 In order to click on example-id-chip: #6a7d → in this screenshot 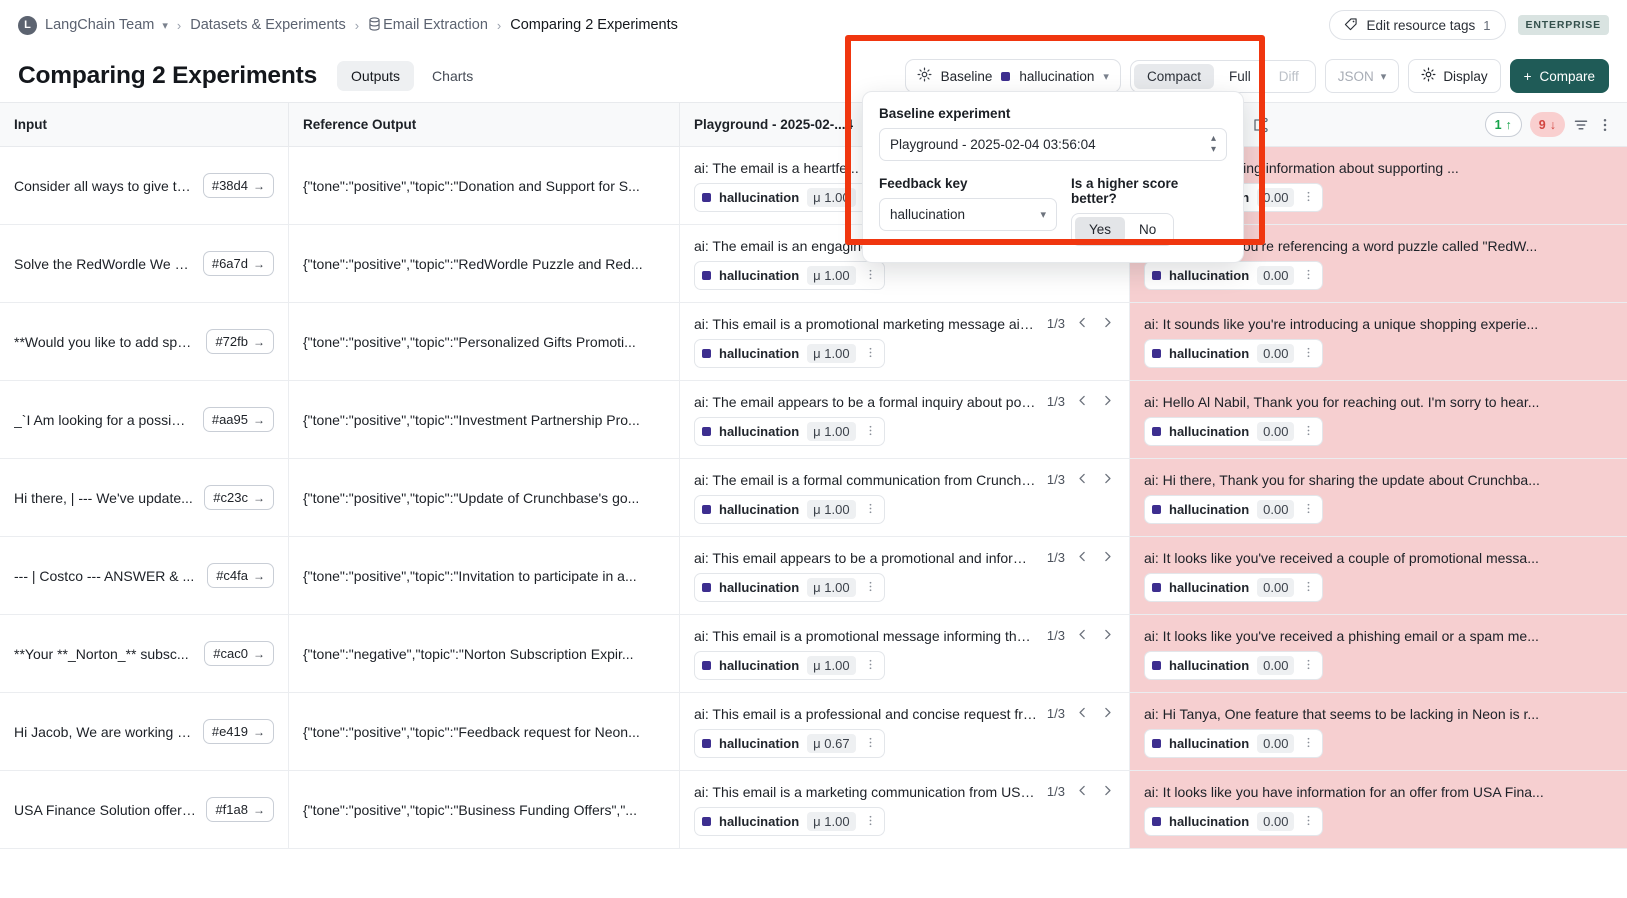, I will do `click(238, 263)`.